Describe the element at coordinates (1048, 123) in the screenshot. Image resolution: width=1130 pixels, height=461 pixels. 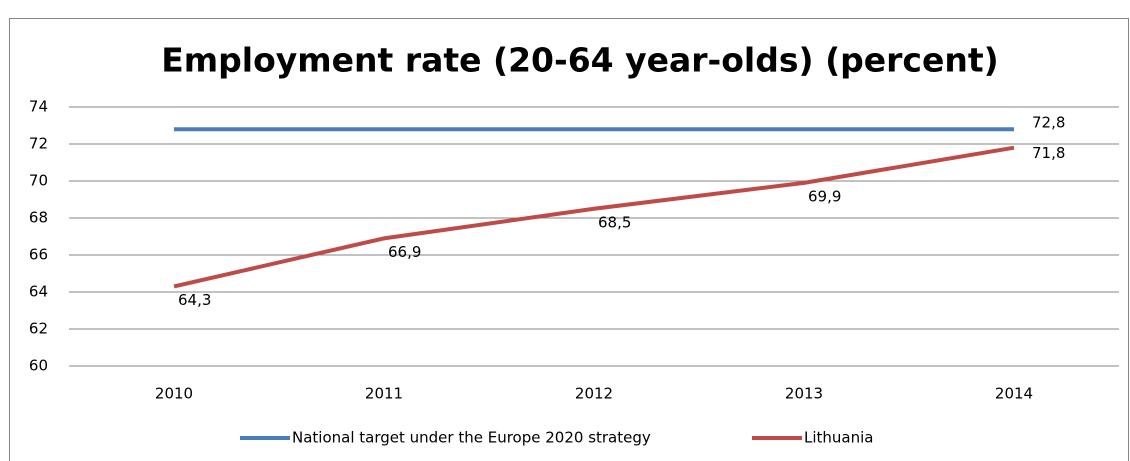
I see `data-label: 72,8` at that location.